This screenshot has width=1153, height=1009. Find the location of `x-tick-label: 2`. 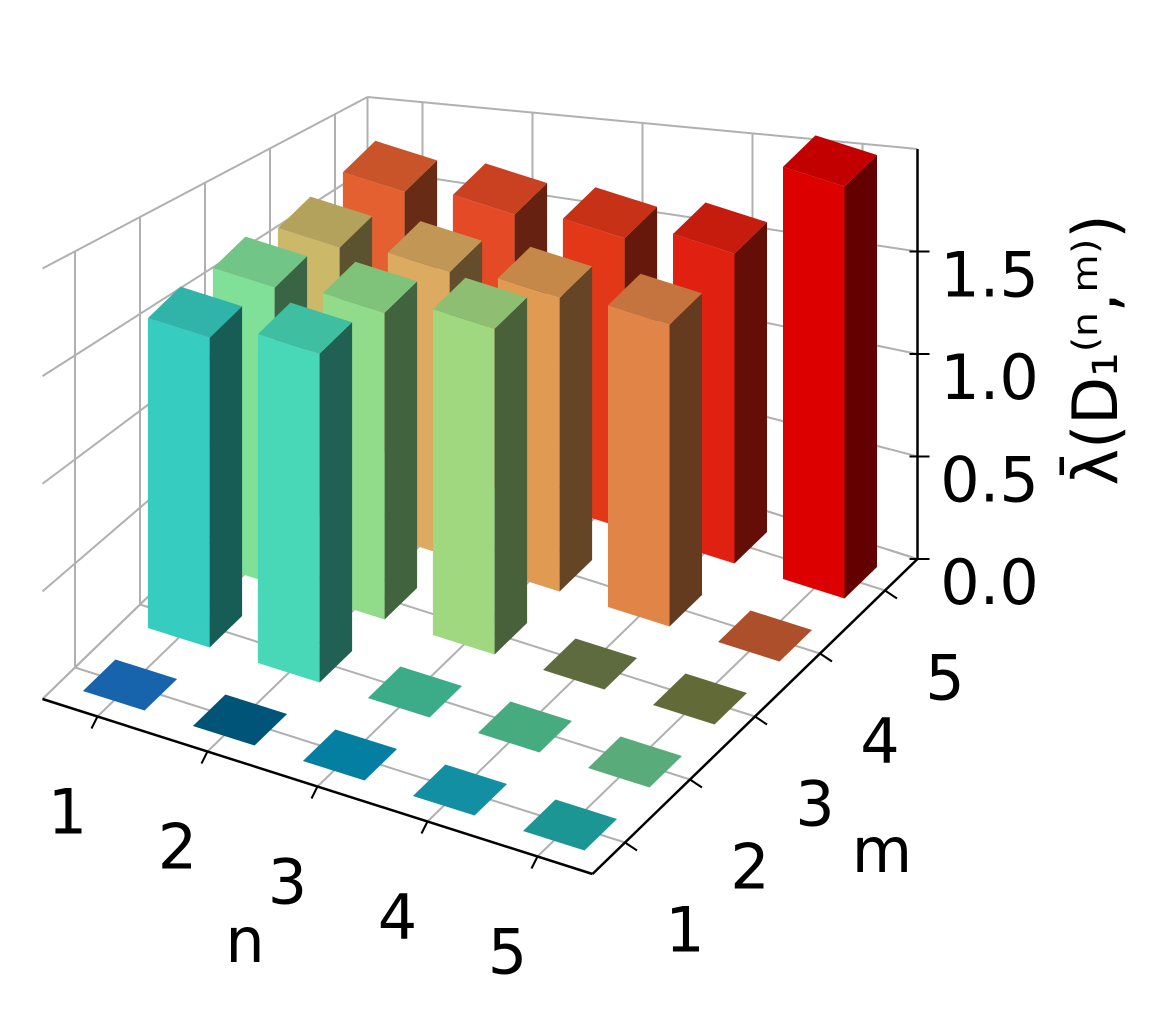

x-tick-label: 2 is located at coordinates (177, 847).